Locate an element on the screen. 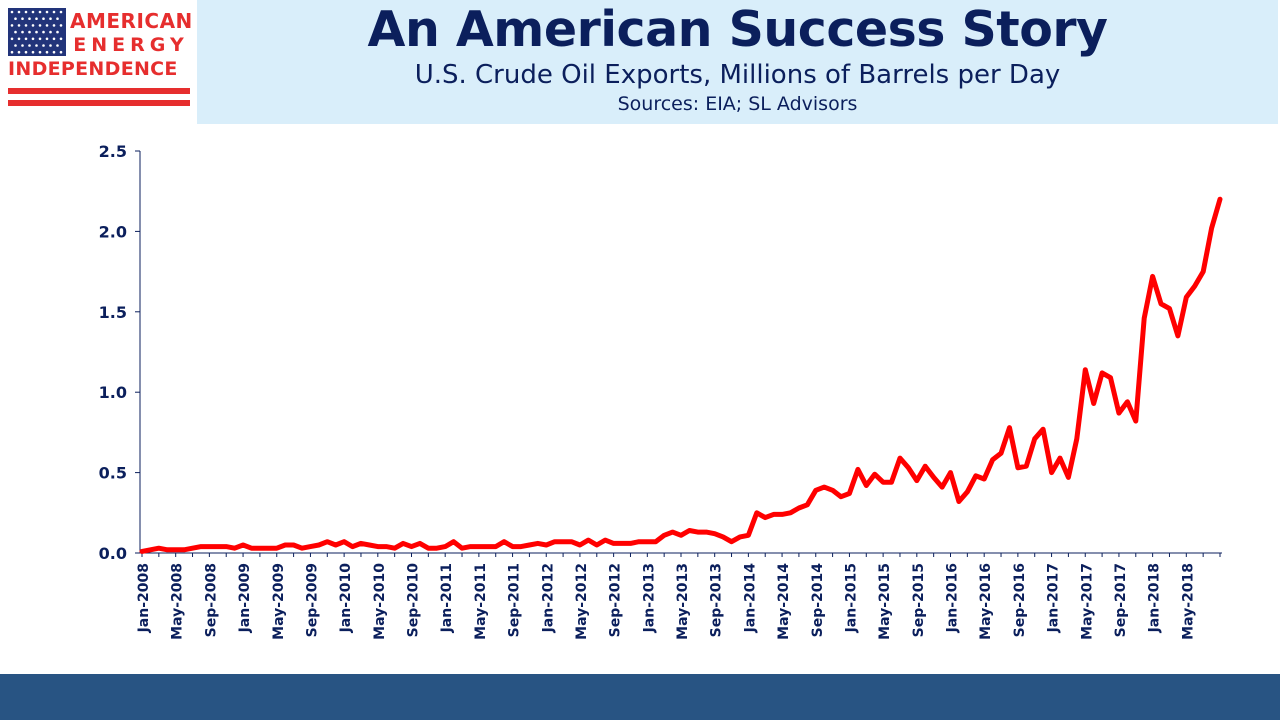  y-axis: 0.0 0.5 1.0 1.5 2.0 2.5 is located at coordinates (120, 352).